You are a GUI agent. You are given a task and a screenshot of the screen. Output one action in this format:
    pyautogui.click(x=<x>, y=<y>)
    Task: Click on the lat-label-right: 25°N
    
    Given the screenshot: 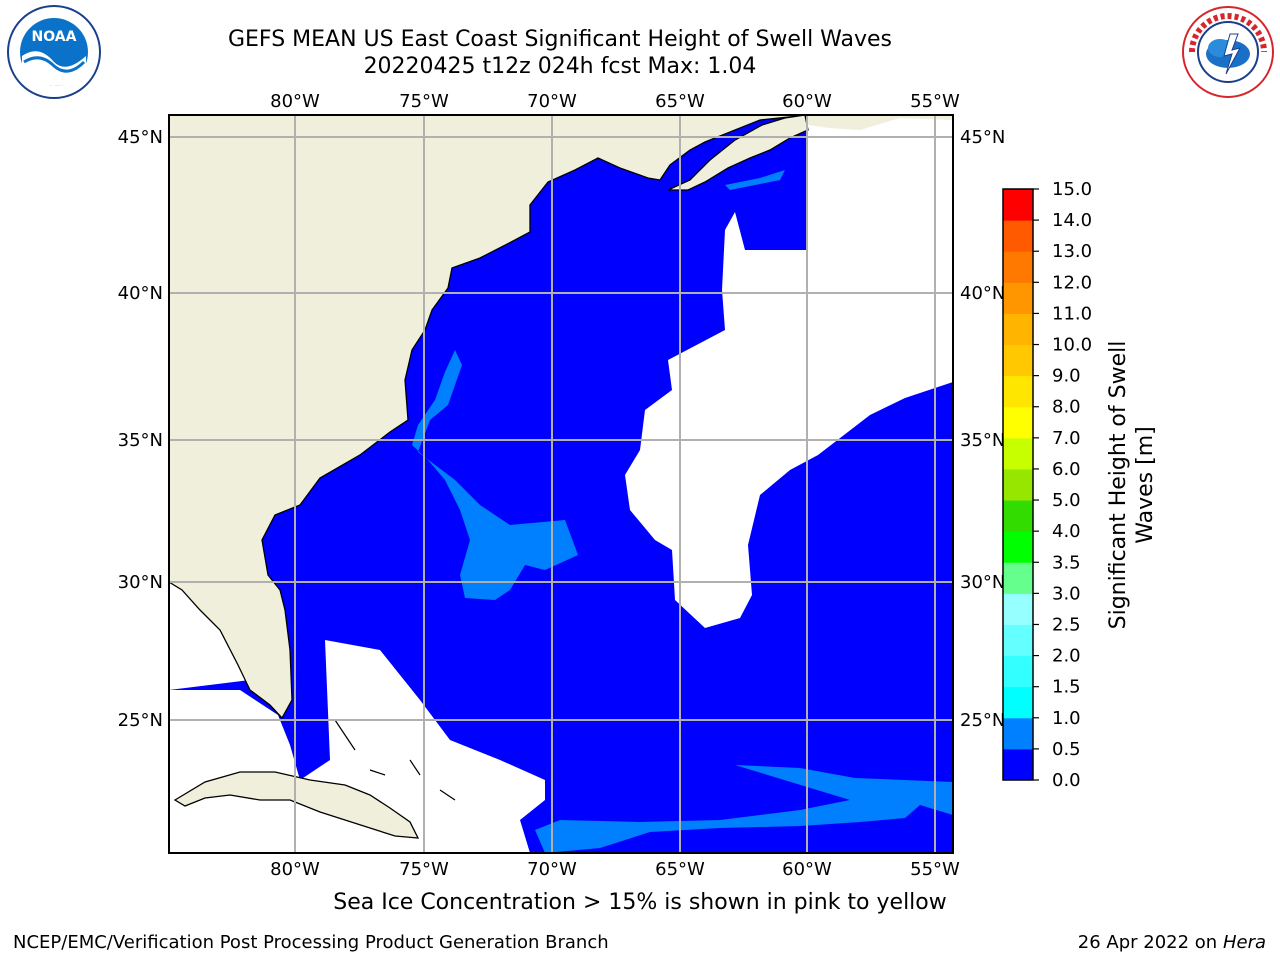 What is the action you would take?
    pyautogui.click(x=982, y=720)
    